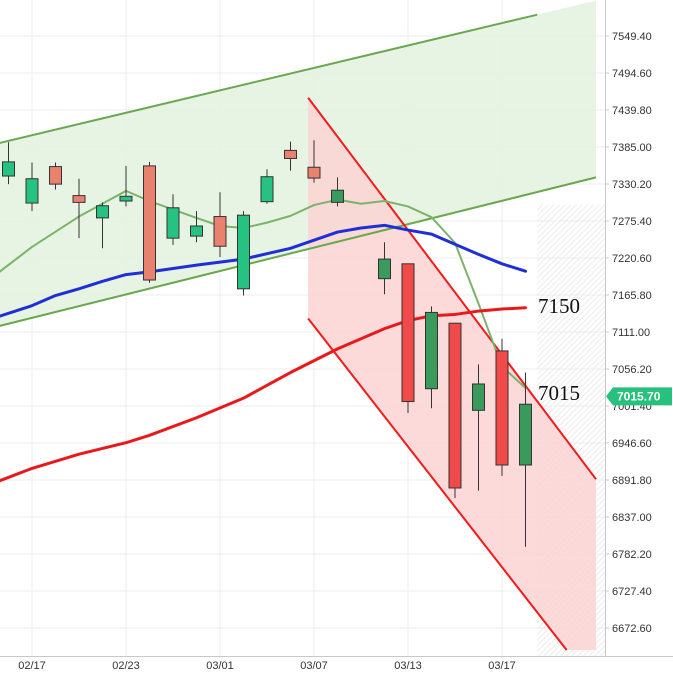  Describe the element at coordinates (631, 333) in the screenshot. I see `y-tick-label: 7111.00` at that location.